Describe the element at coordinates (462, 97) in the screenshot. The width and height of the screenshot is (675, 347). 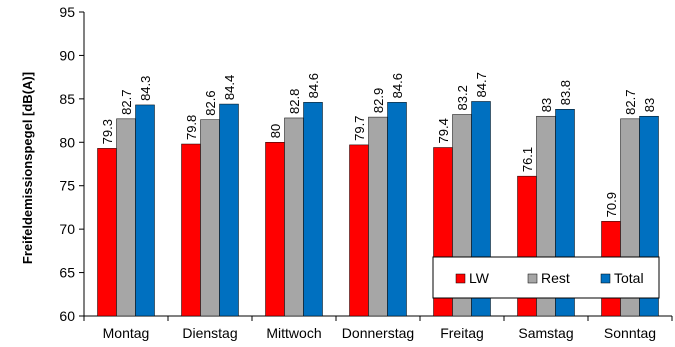
I see `data-label: 83.2` at that location.